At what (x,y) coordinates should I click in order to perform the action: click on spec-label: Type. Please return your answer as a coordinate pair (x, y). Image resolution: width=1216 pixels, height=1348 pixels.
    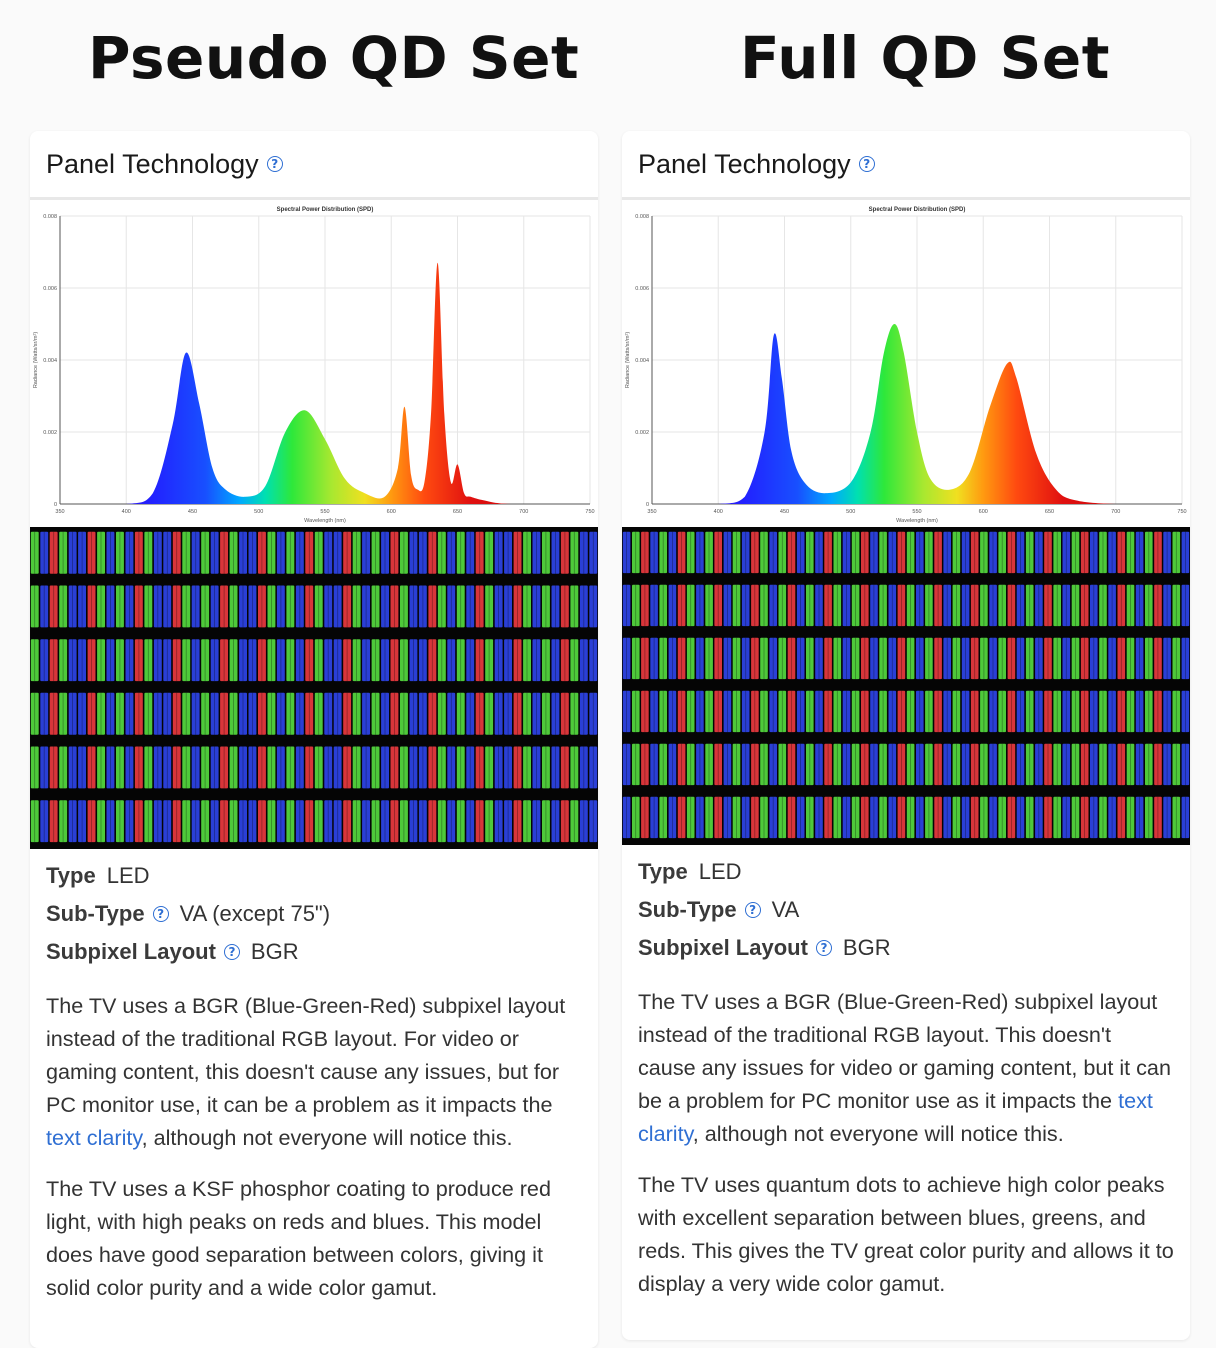
    Looking at the image, I should click on (71, 875).